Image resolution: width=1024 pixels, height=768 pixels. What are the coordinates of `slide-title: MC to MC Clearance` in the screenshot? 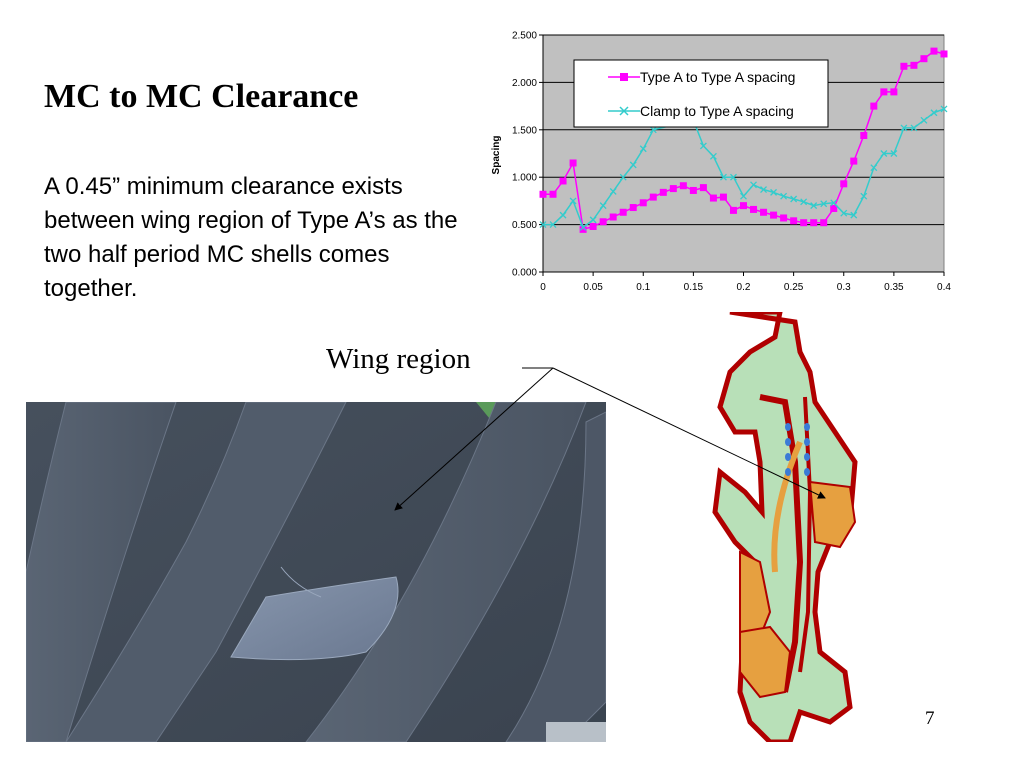 It's located at (201, 96).